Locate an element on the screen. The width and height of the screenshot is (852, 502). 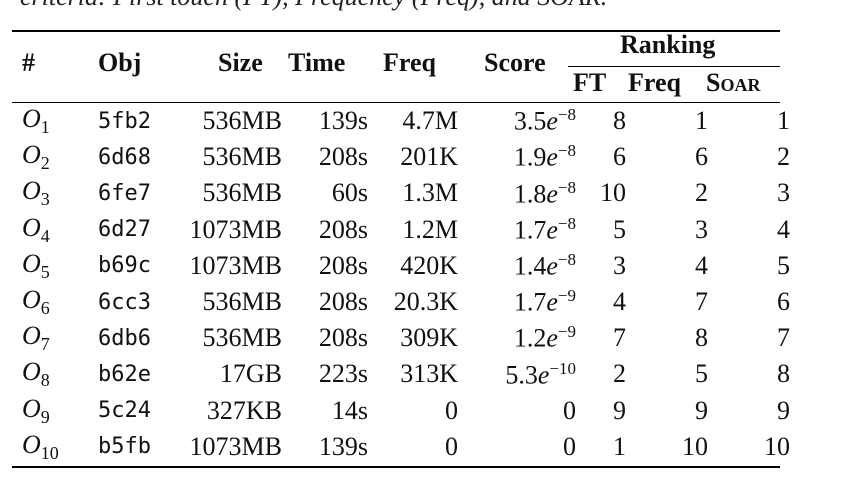
row-freq: 1.3M is located at coordinates (430, 193).